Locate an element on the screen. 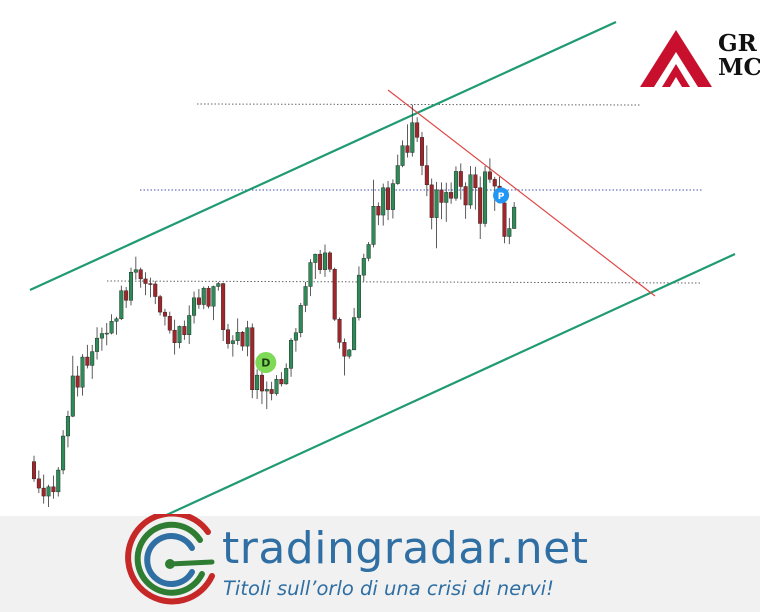 The height and width of the screenshot is (612, 760). support-level-line is located at coordinates (403, 282).